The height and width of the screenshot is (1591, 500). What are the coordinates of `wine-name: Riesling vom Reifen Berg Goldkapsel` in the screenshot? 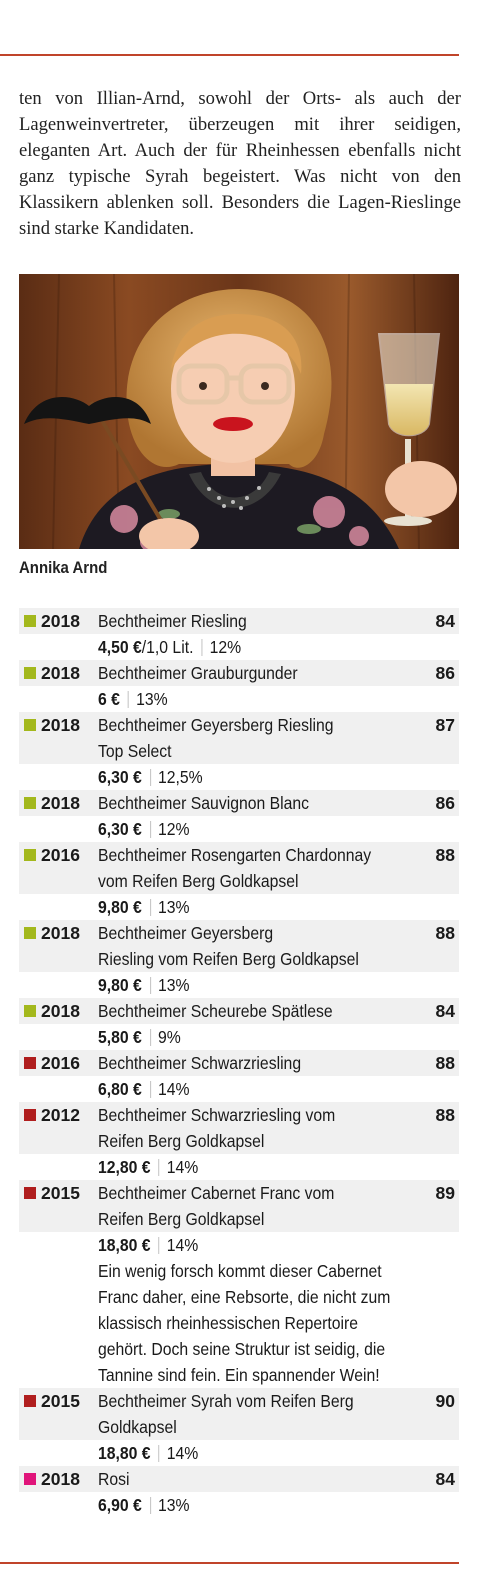 It's located at (228, 959).